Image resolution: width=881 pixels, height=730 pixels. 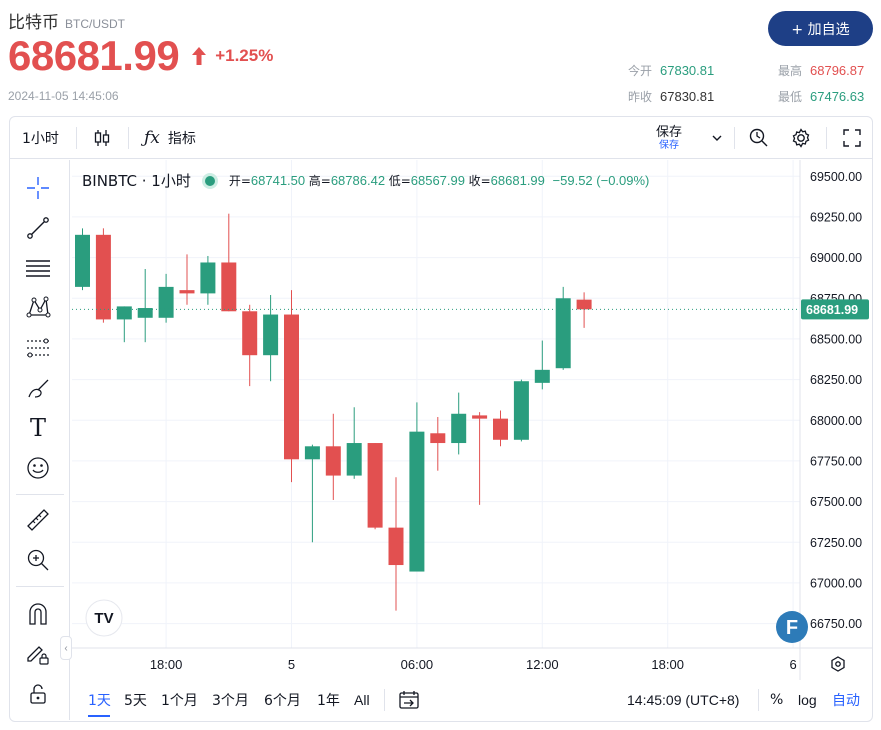 What do you see at coordinates (542, 664) in the screenshot?
I see `x-tick-label: 12:00` at bounding box center [542, 664].